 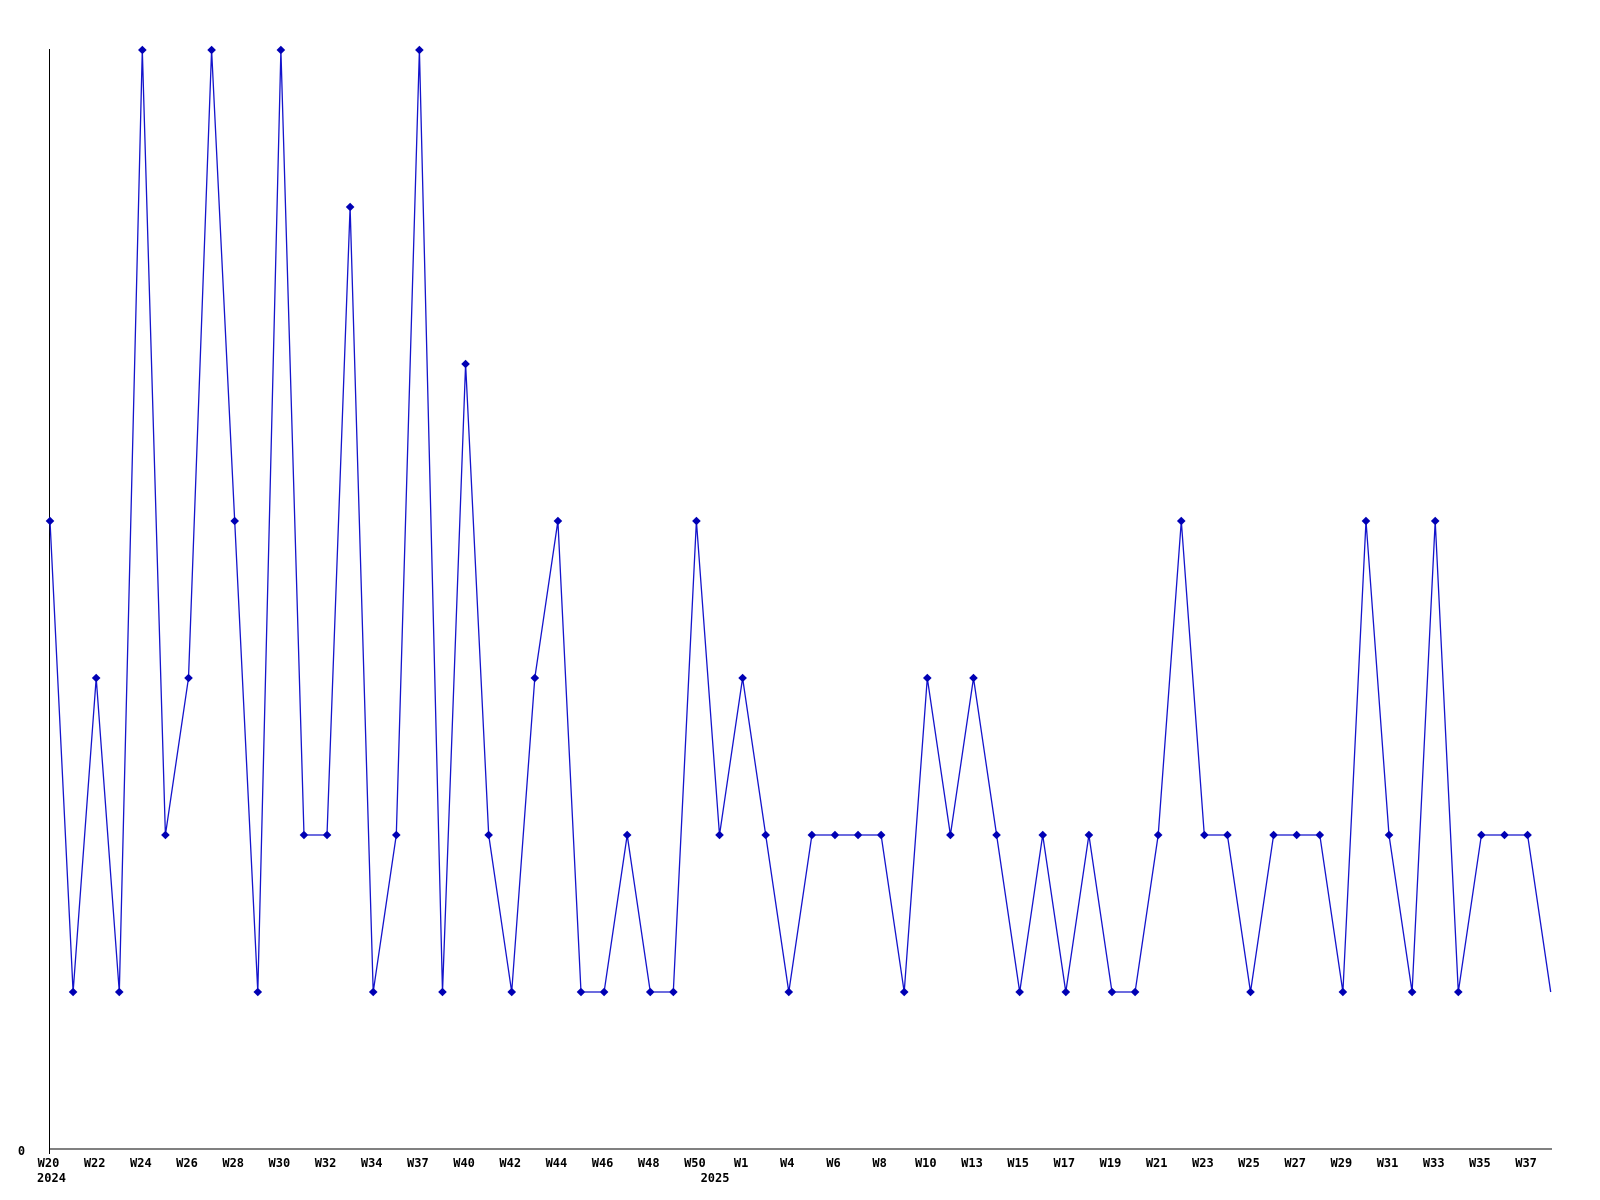 What do you see at coordinates (695, 1162) in the screenshot?
I see `x-tick-label-w50: W50` at bounding box center [695, 1162].